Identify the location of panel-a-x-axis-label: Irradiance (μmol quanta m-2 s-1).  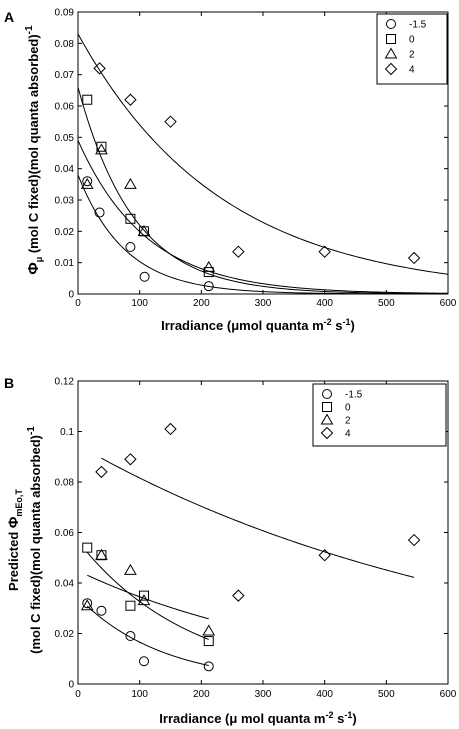
(258, 325).